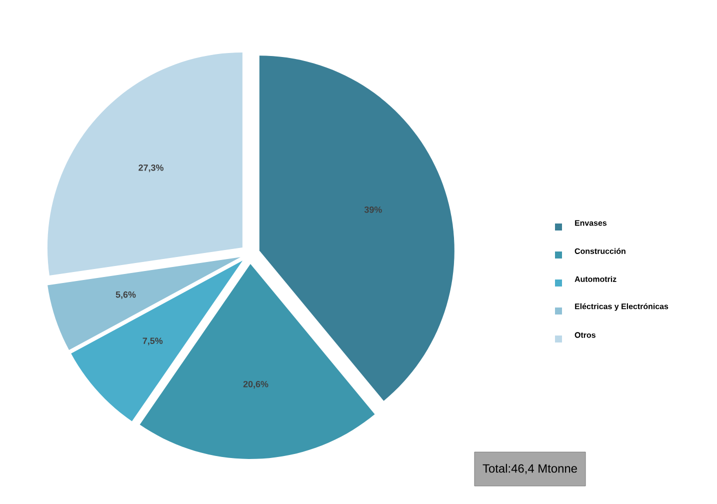 The width and height of the screenshot is (717, 504). Describe the element at coordinates (126, 295) in the screenshot. I see `data-label: 5,6%` at that location.